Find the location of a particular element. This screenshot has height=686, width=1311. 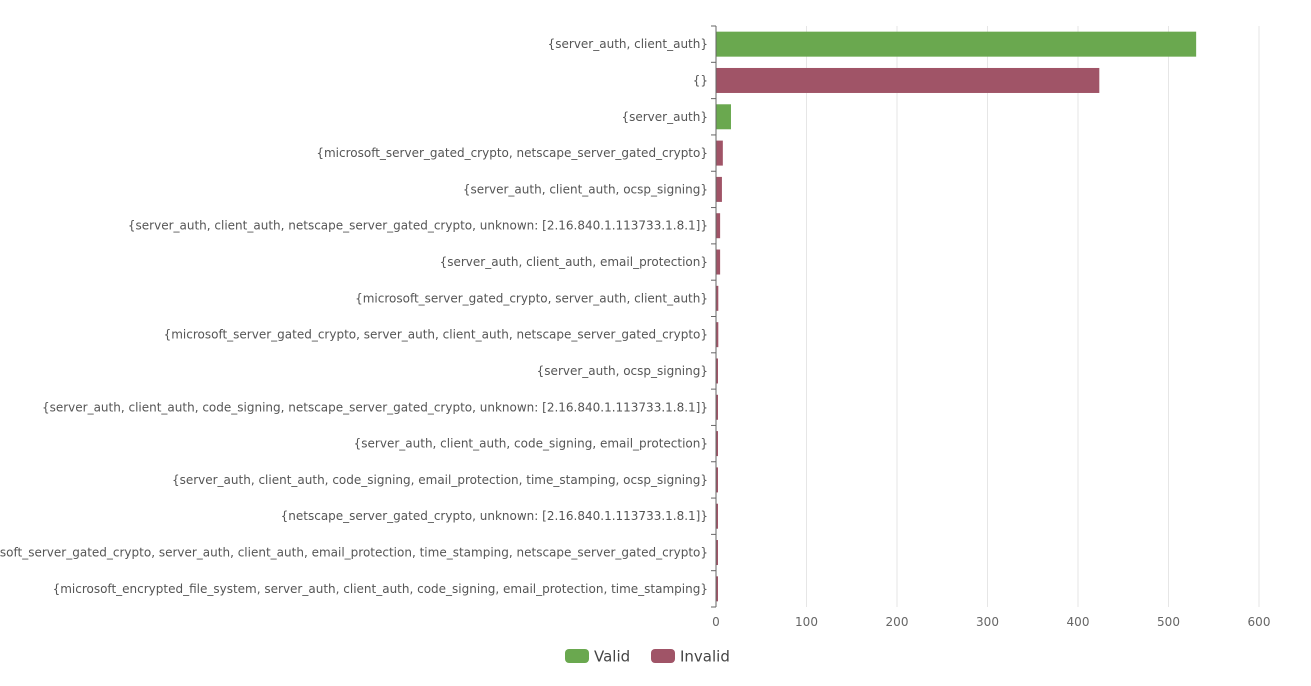

legend-label: Valid is located at coordinates (612, 657).